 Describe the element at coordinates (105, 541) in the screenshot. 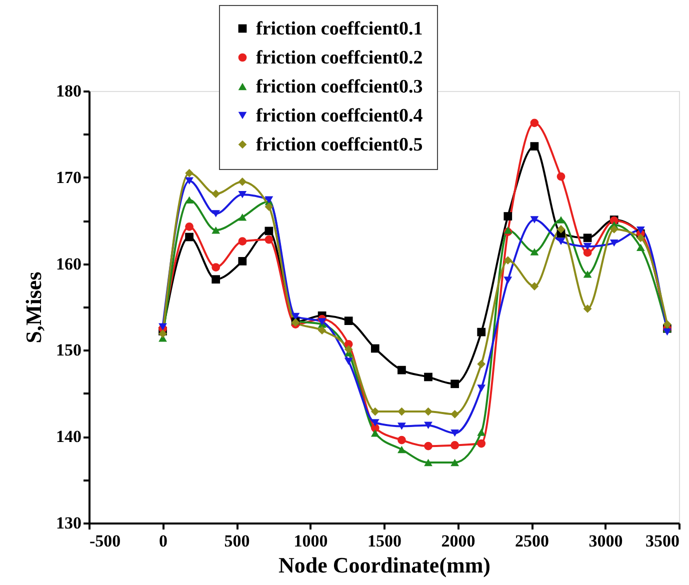

I see `x-tick-label: -500` at that location.